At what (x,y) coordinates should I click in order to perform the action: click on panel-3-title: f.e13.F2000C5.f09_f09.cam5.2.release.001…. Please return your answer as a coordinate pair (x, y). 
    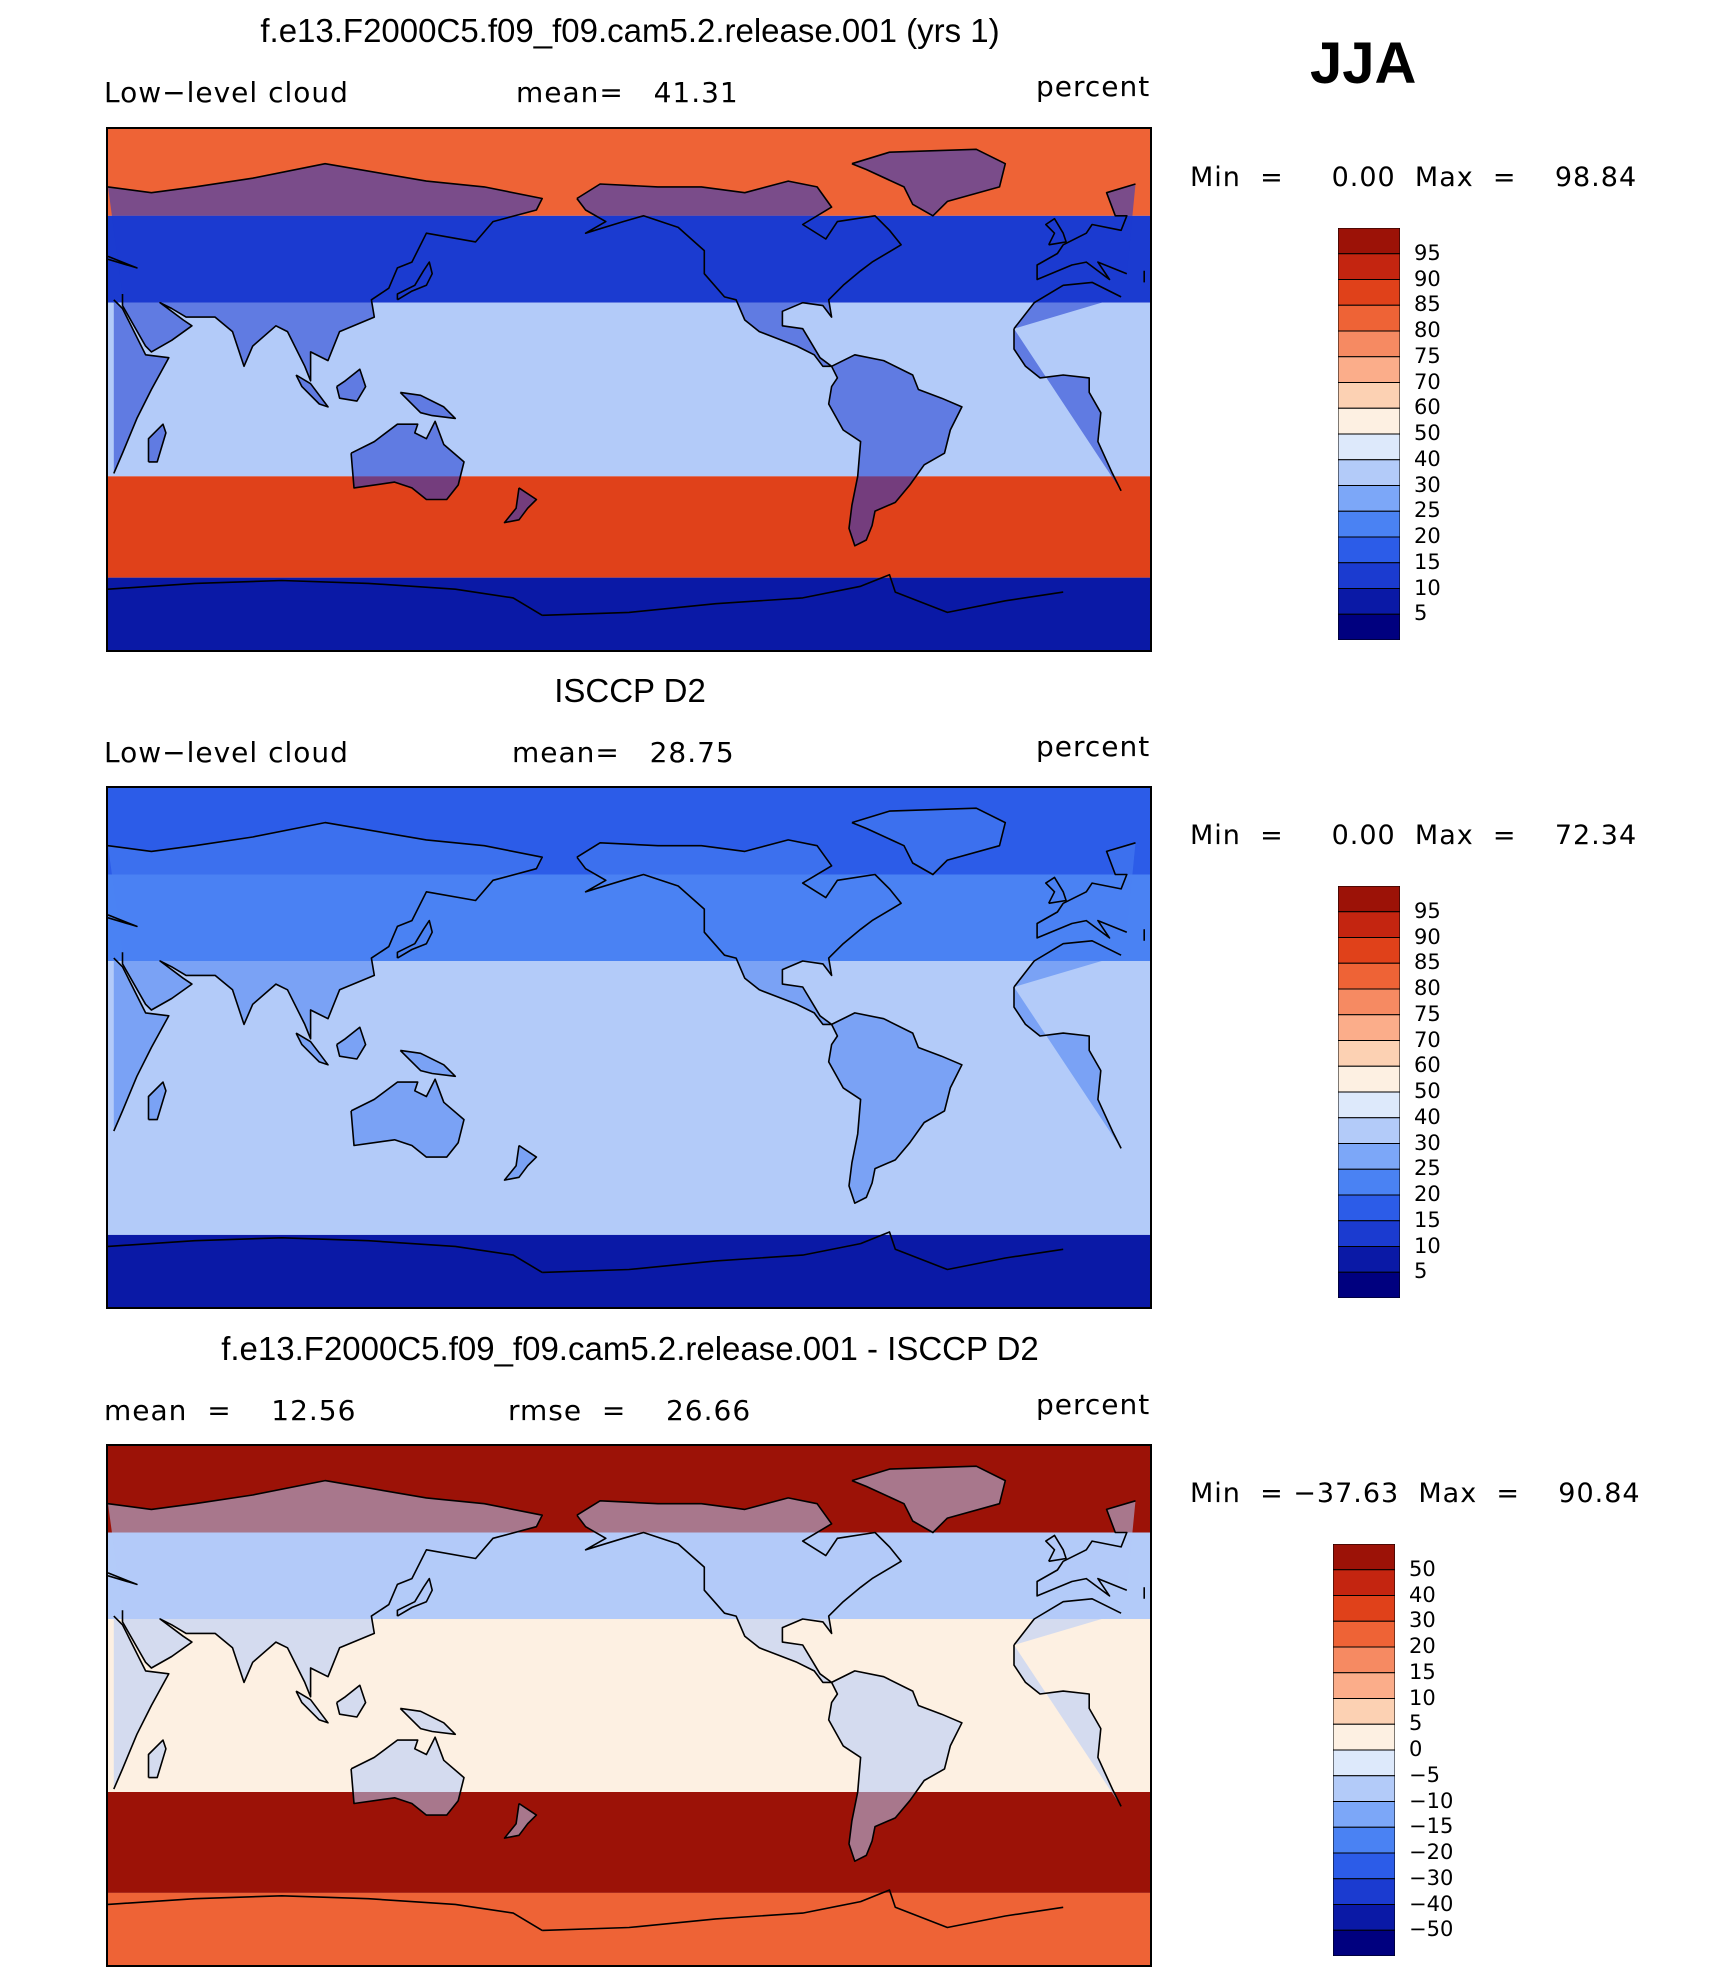
    Looking at the image, I should click on (630, 1348).